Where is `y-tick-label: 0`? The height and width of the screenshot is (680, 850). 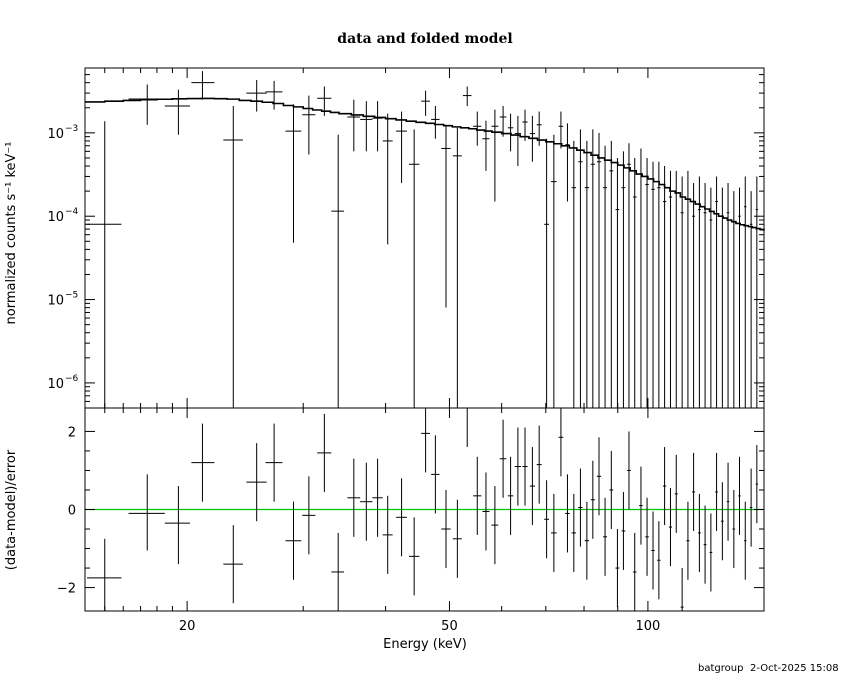
y-tick-label: 0 is located at coordinates (72, 511).